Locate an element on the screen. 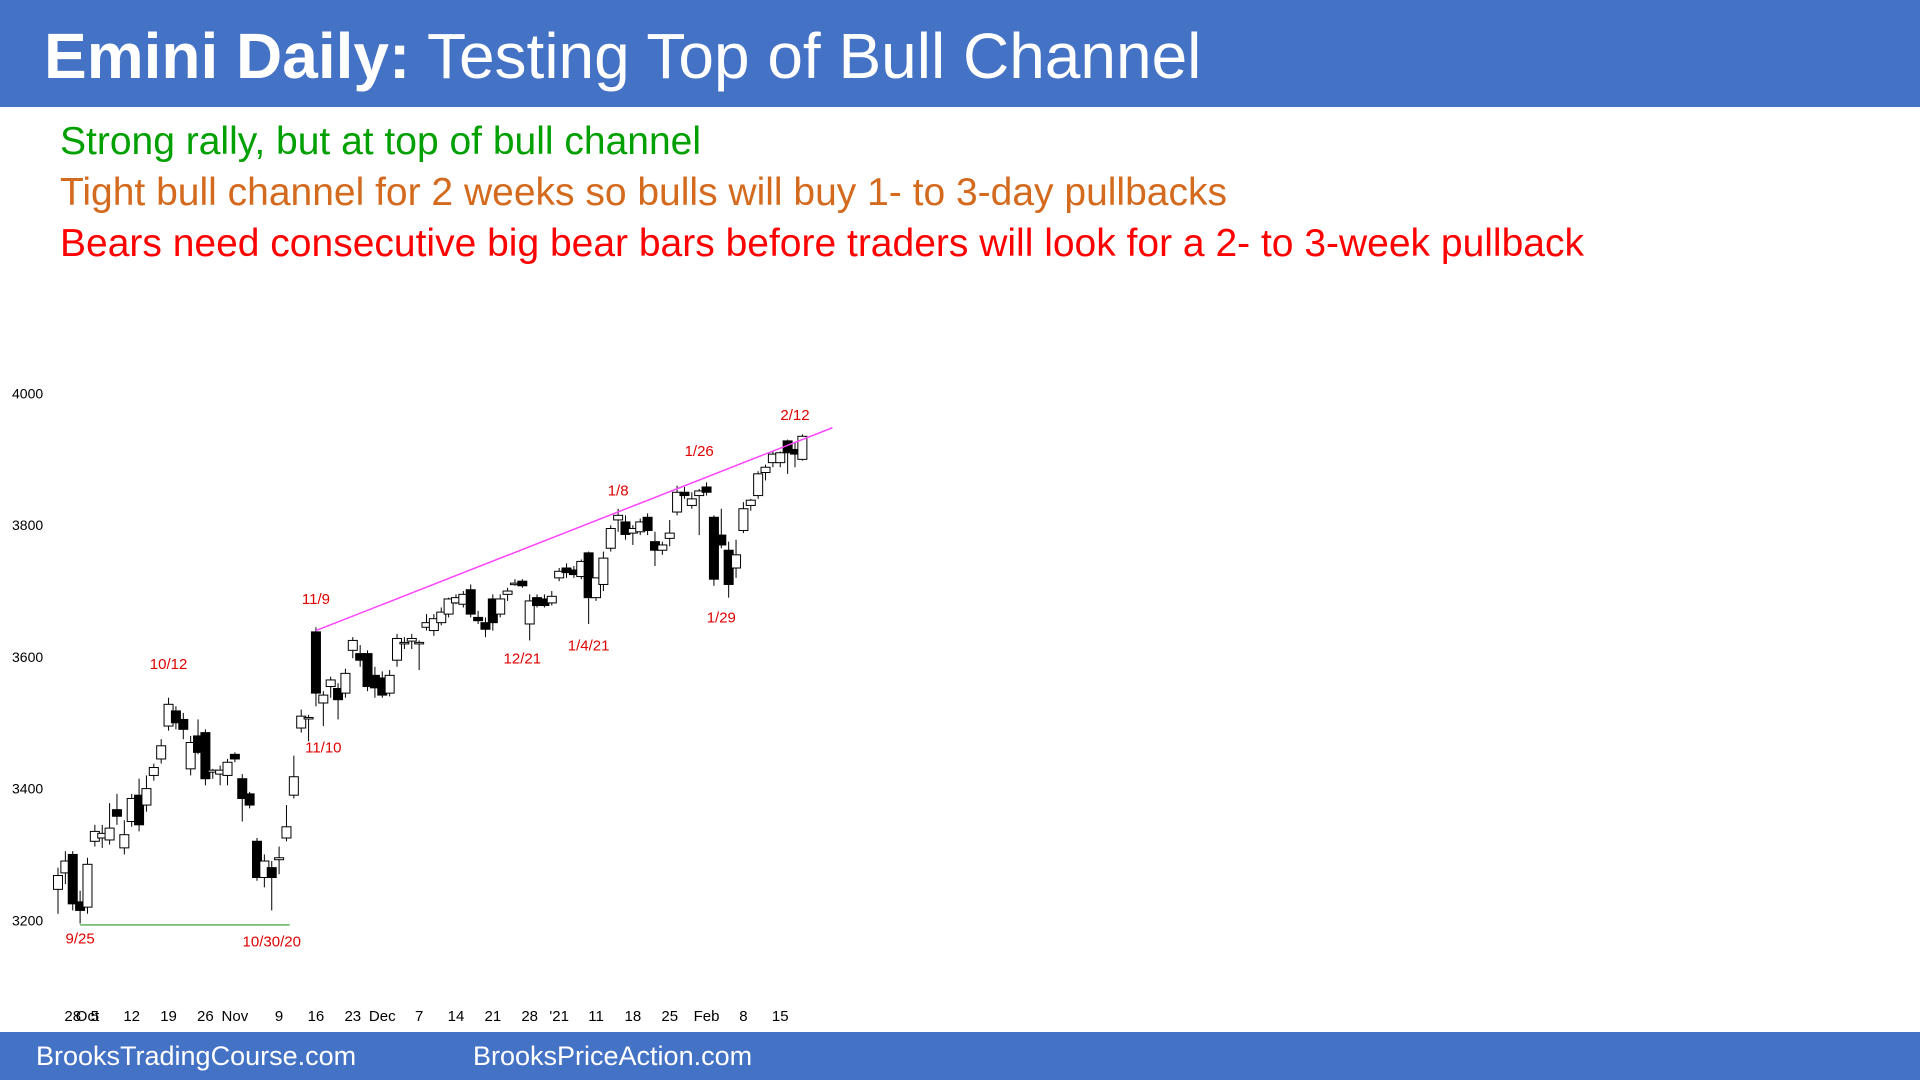 Image resolution: width=1920 pixels, height=1080 pixels. x-tick-label: 16 is located at coordinates (316, 1016).